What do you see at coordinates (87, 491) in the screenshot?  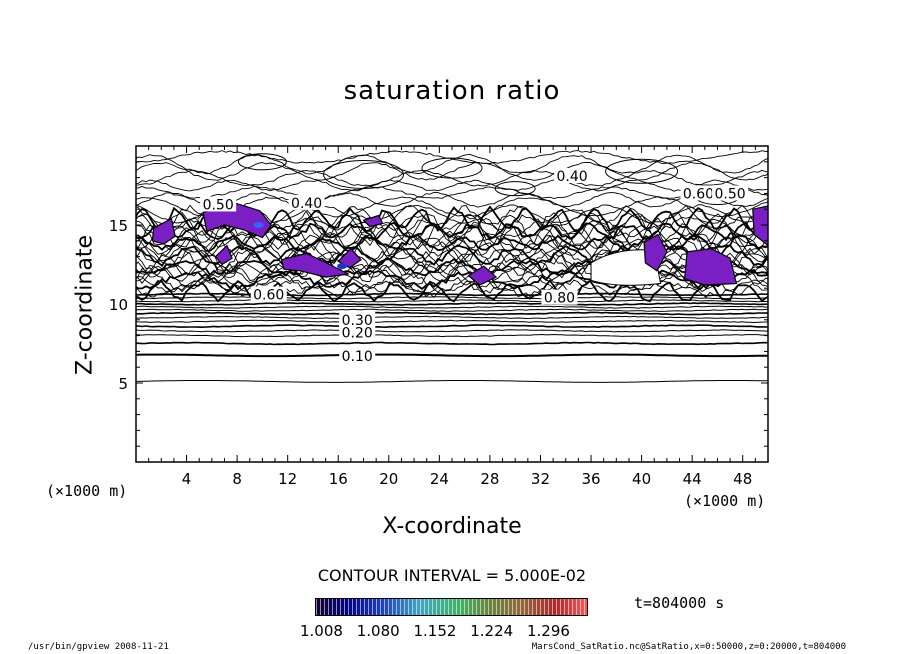 I see `y-axis-unit: (×1000 m)` at bounding box center [87, 491].